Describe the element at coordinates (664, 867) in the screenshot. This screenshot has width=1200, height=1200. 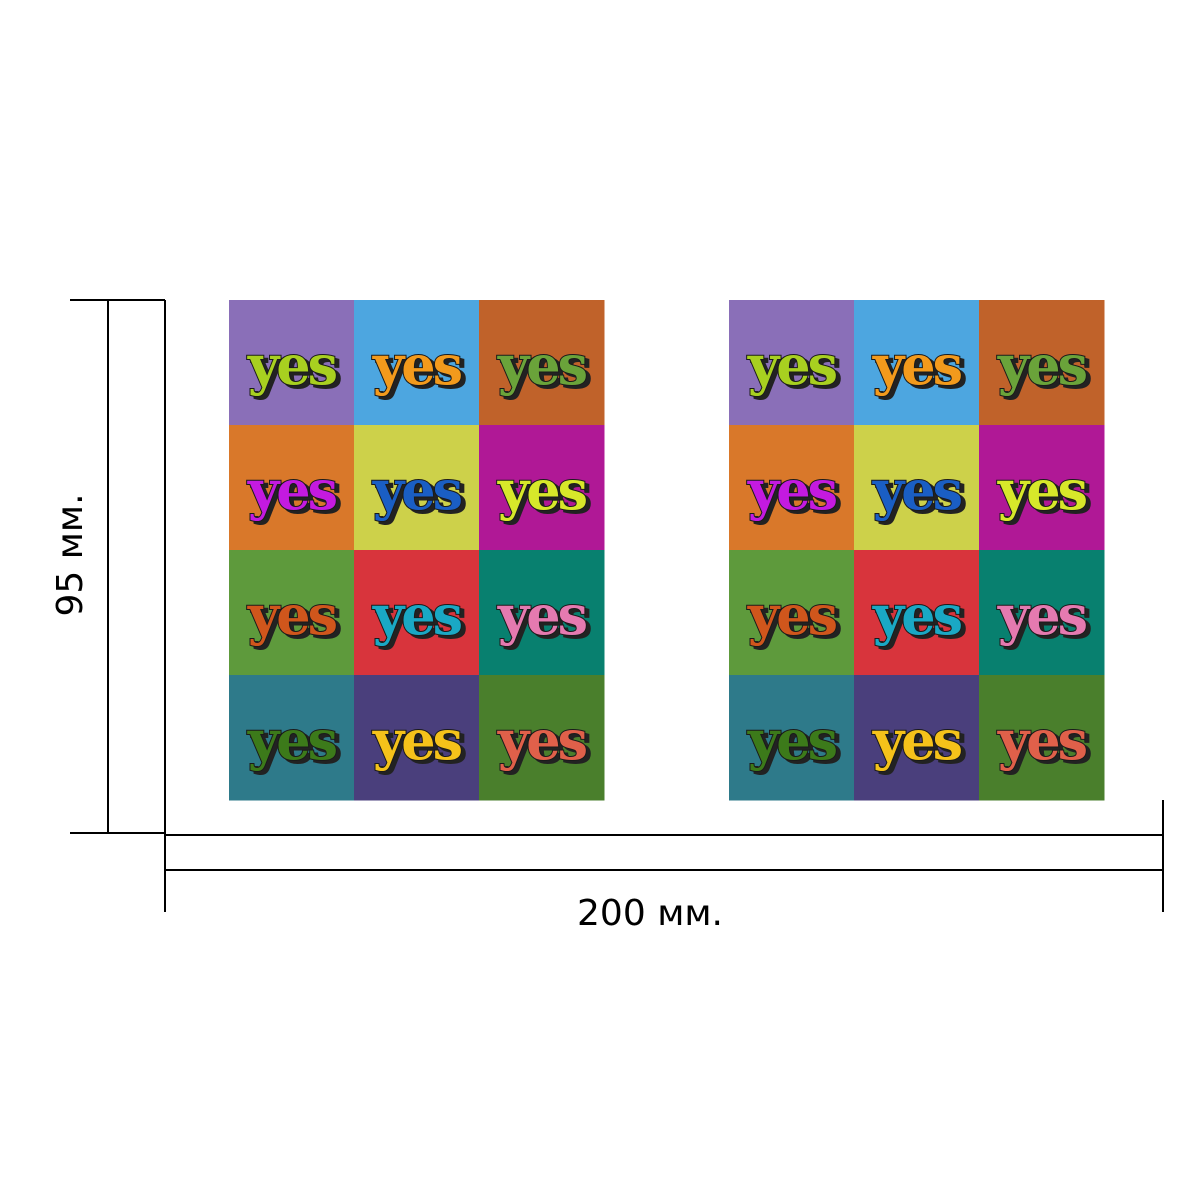
I see `width-dimension: 200 мм.` at that location.